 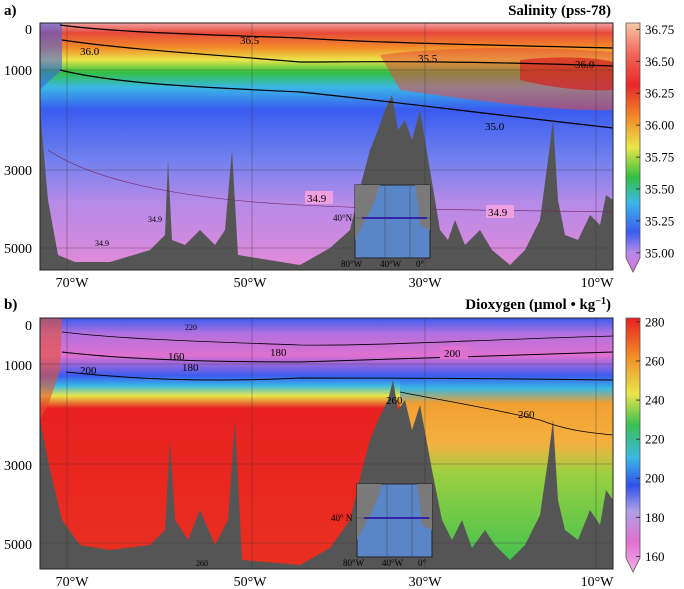 I want to click on panel-a-yticks: 0 1000 3000 5000, so click(x=18, y=140).